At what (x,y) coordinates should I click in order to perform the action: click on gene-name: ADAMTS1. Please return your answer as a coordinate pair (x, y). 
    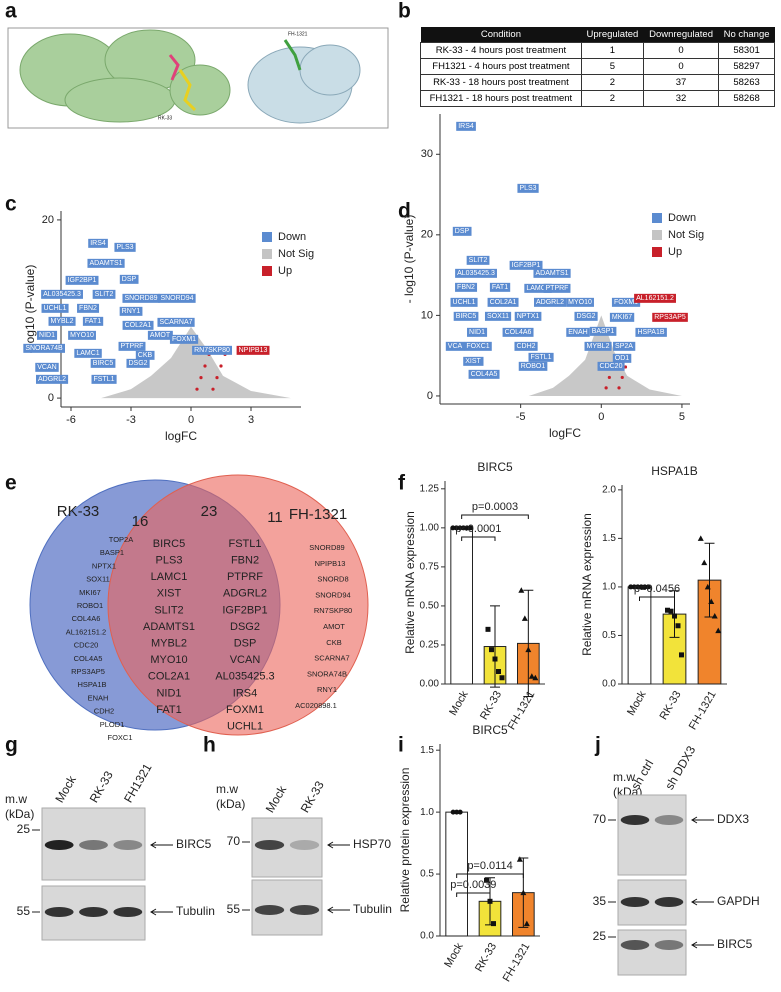
    Looking at the image, I should click on (169, 627).